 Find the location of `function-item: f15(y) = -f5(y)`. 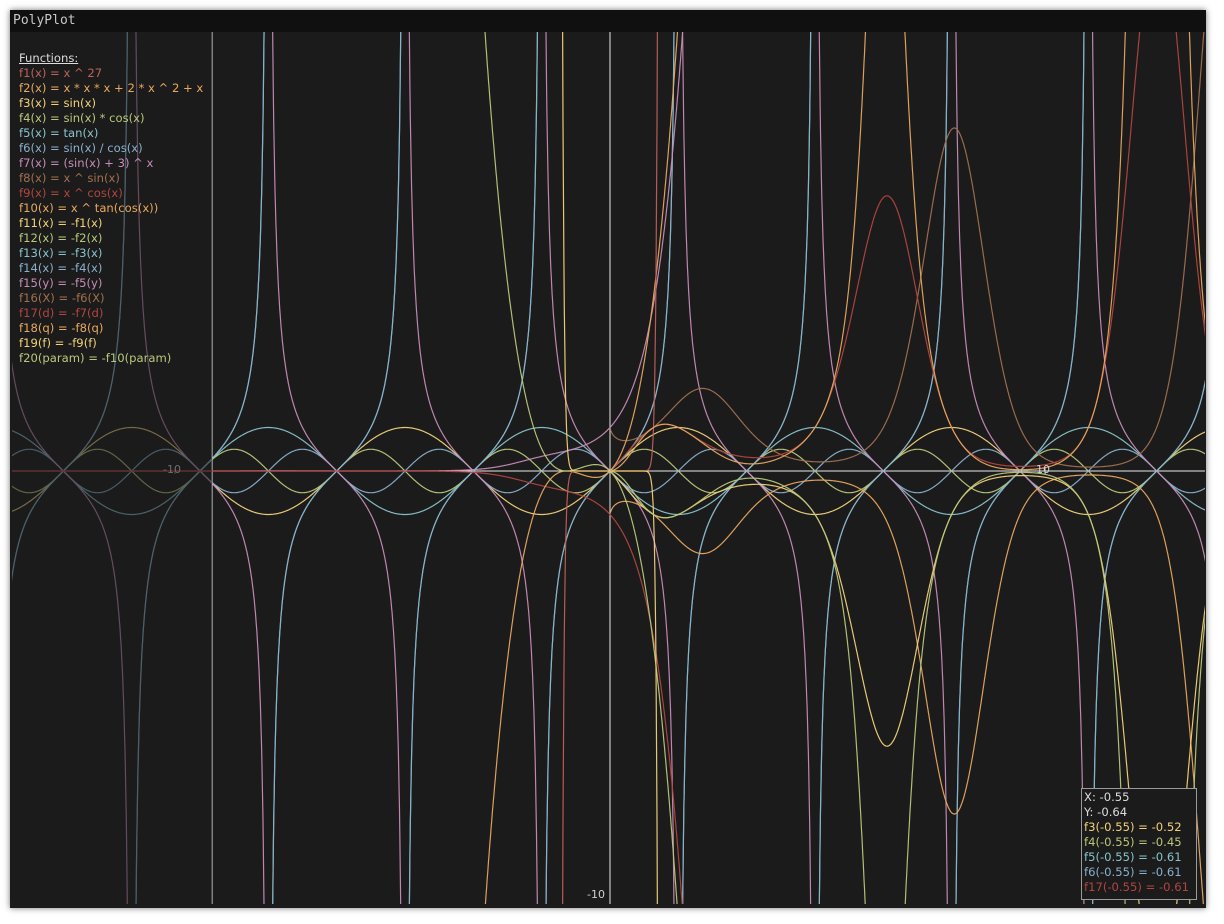

function-item: f15(y) = -f5(y) is located at coordinates (61, 283).